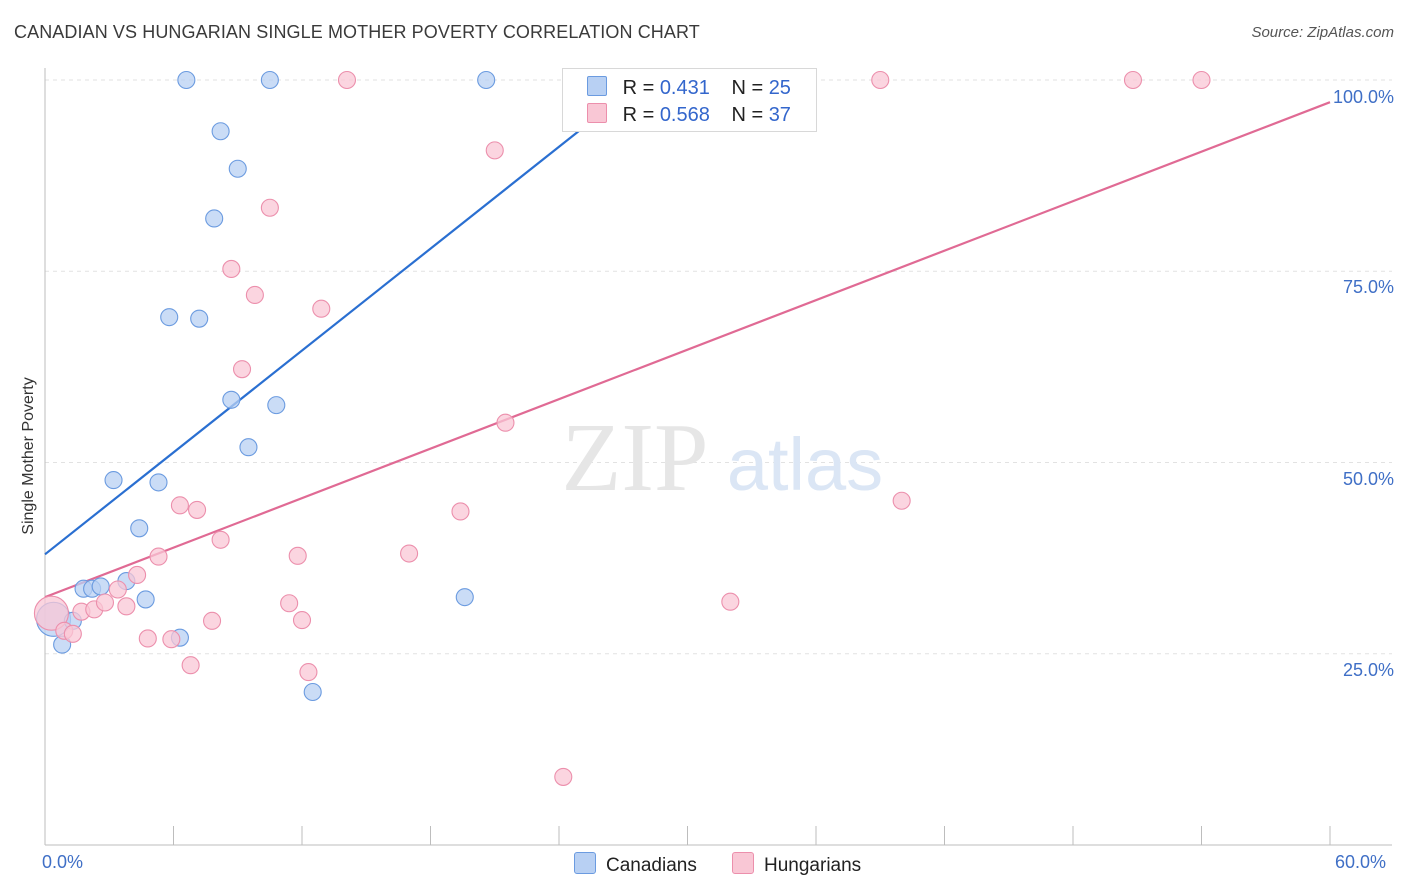 The height and width of the screenshot is (892, 1406). What do you see at coordinates (1368, 478) in the screenshot?
I see `y-tick-label: 50.0%` at bounding box center [1368, 478].